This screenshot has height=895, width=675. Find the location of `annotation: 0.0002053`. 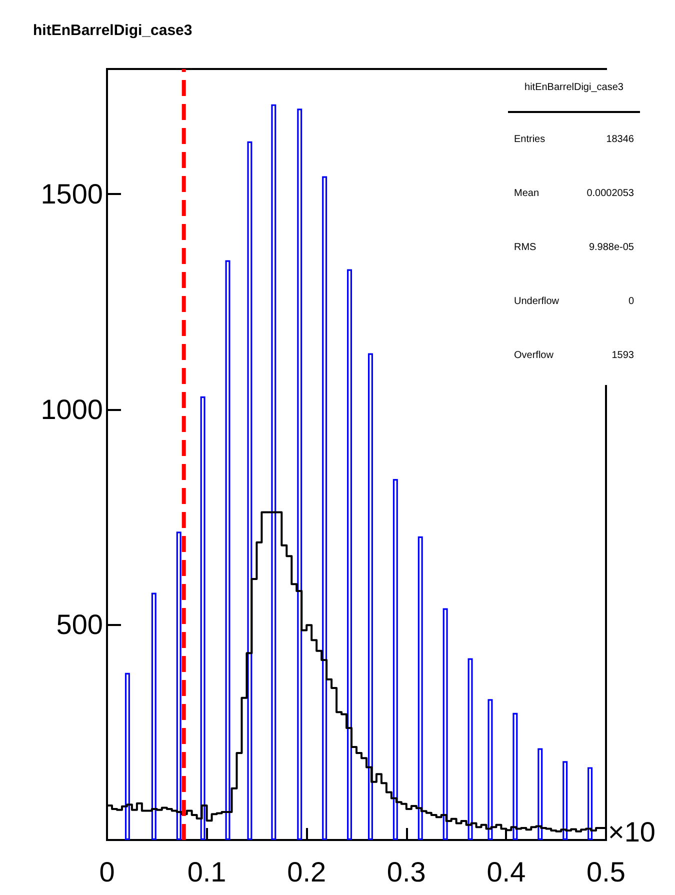

annotation: 0.0002053 is located at coordinates (610, 194).